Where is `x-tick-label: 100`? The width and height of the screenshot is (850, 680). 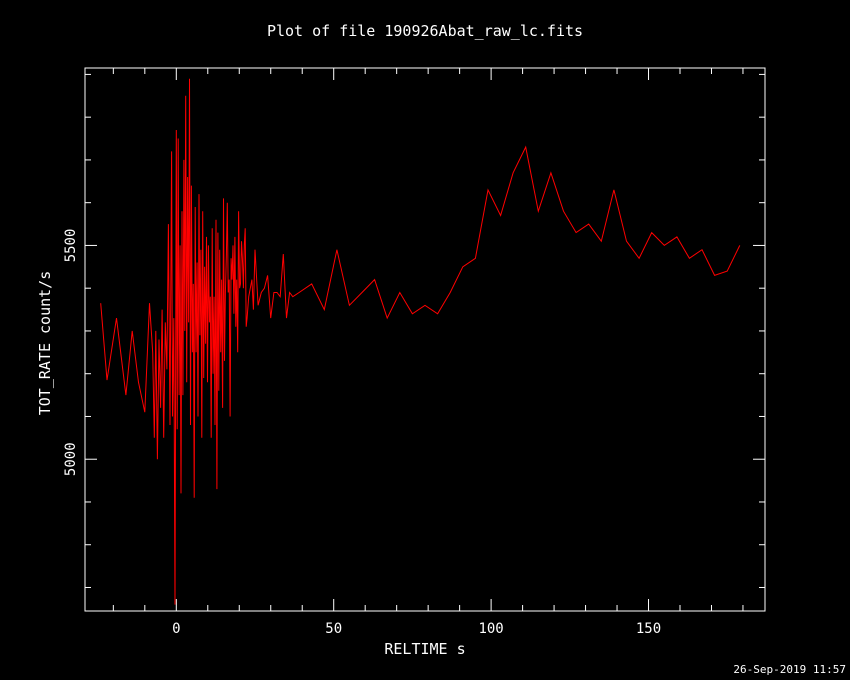
x-tick-label: 100 is located at coordinates (490, 629).